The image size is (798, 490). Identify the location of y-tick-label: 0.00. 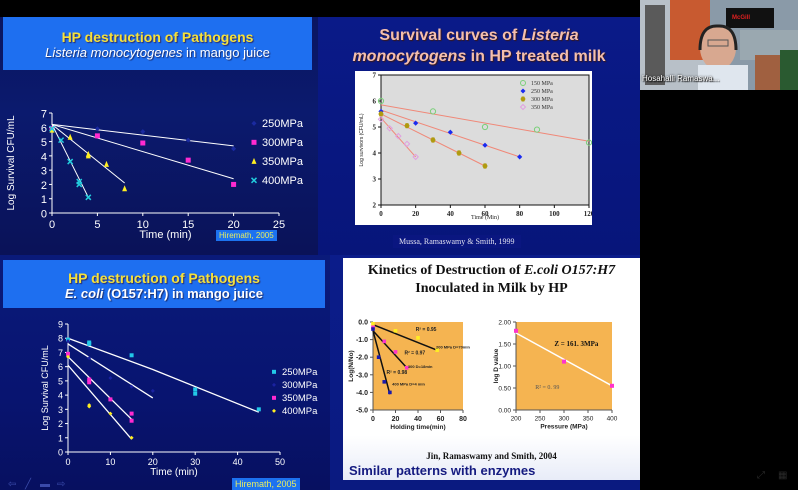
(504, 410).